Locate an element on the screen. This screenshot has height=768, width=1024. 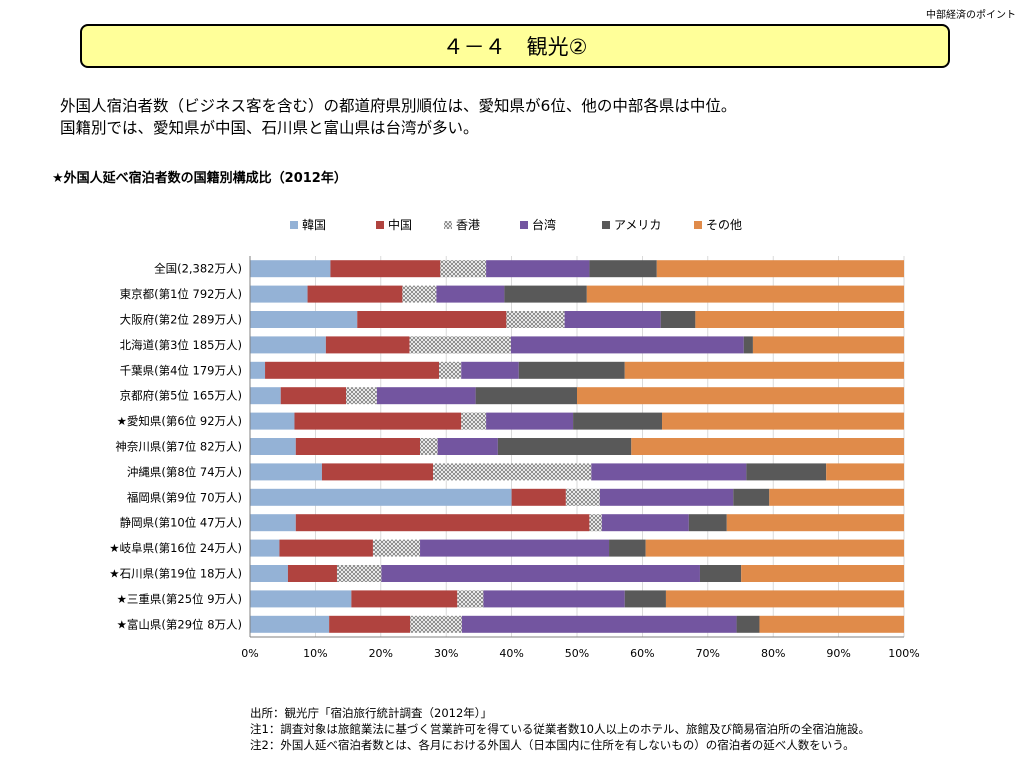
category-label: ★富山県(第29位 8万人) is located at coordinates (179, 624).